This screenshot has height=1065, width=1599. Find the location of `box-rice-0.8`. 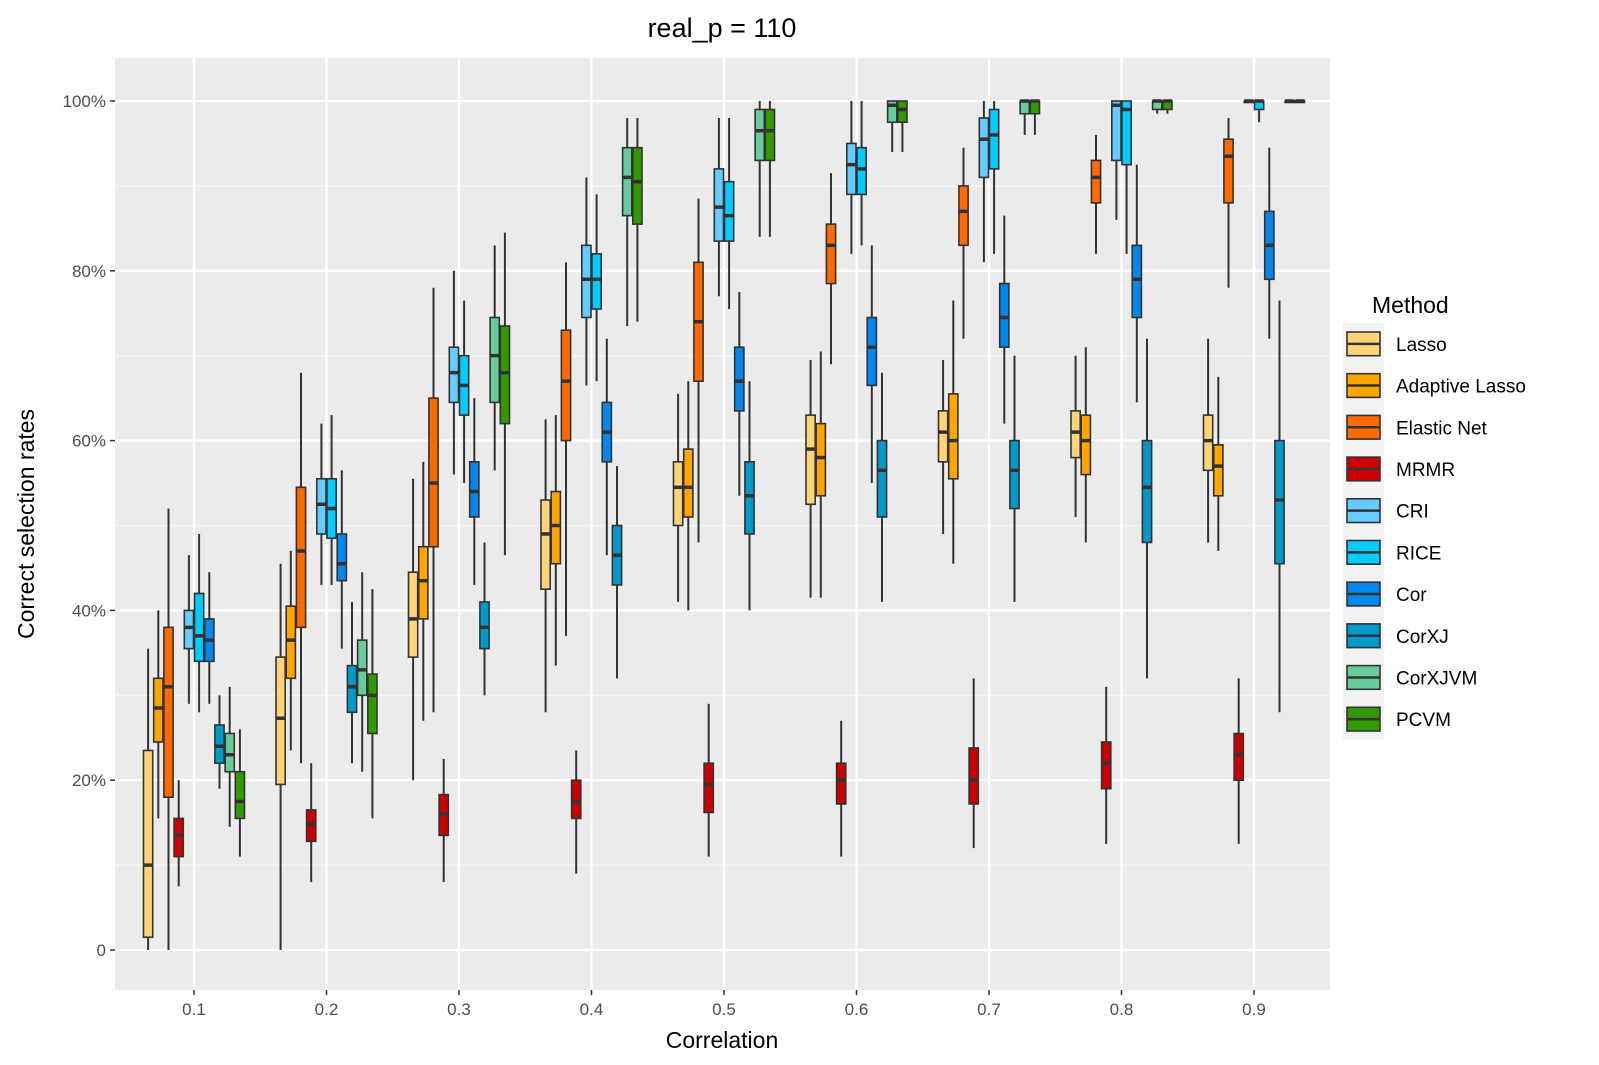

box-rice-0.8 is located at coordinates (1126, 177).